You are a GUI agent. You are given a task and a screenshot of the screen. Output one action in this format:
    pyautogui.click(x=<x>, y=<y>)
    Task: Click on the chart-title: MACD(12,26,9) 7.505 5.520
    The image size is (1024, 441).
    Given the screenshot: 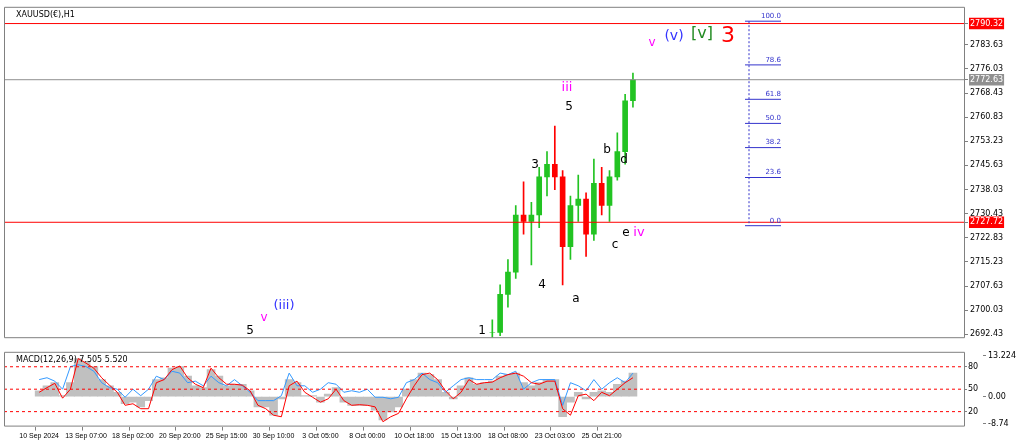 What is the action you would take?
    pyautogui.click(x=72, y=359)
    